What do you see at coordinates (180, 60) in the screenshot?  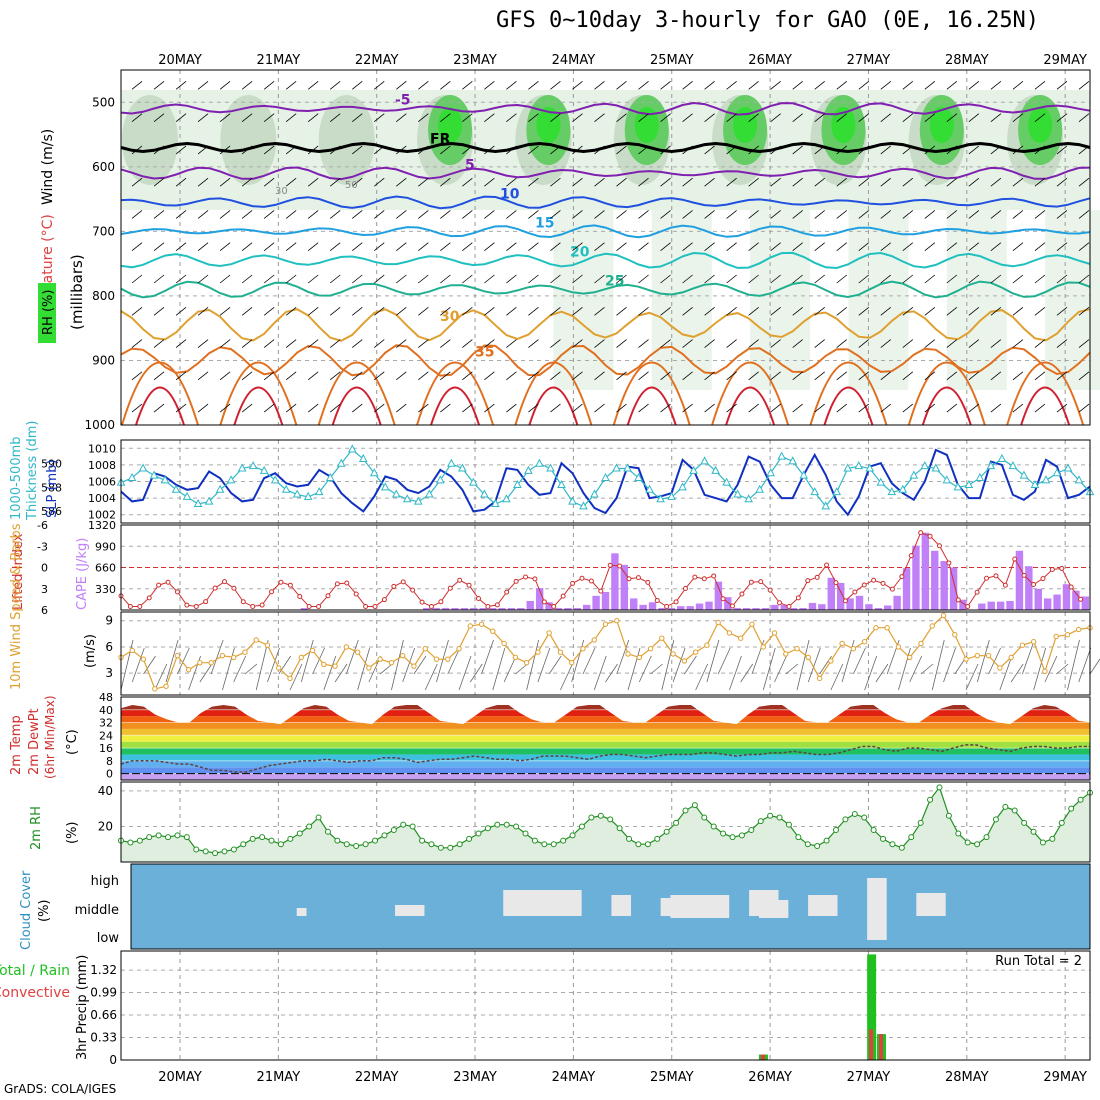 I see `top-date-label: 20MAY` at bounding box center [180, 60].